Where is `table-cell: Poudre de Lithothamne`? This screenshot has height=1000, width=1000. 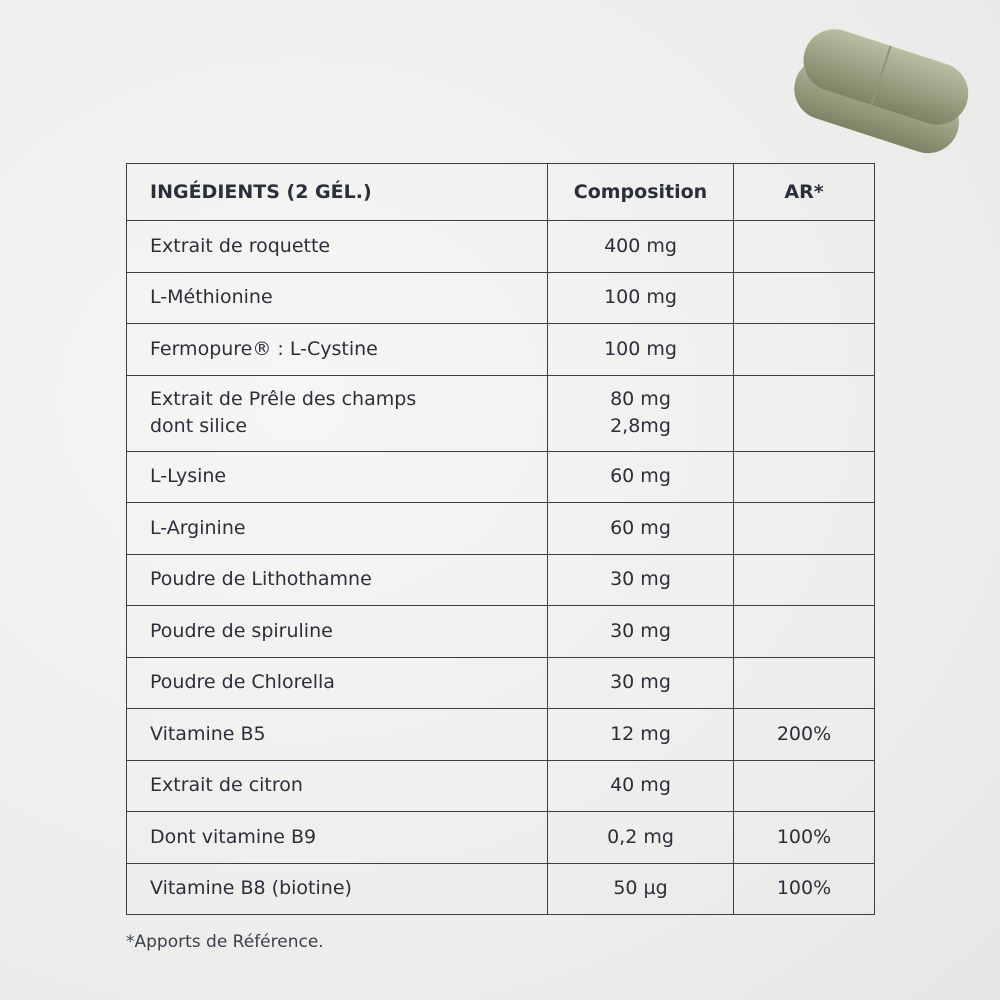 table-cell: Poudre de Lithothamne is located at coordinates (337, 579).